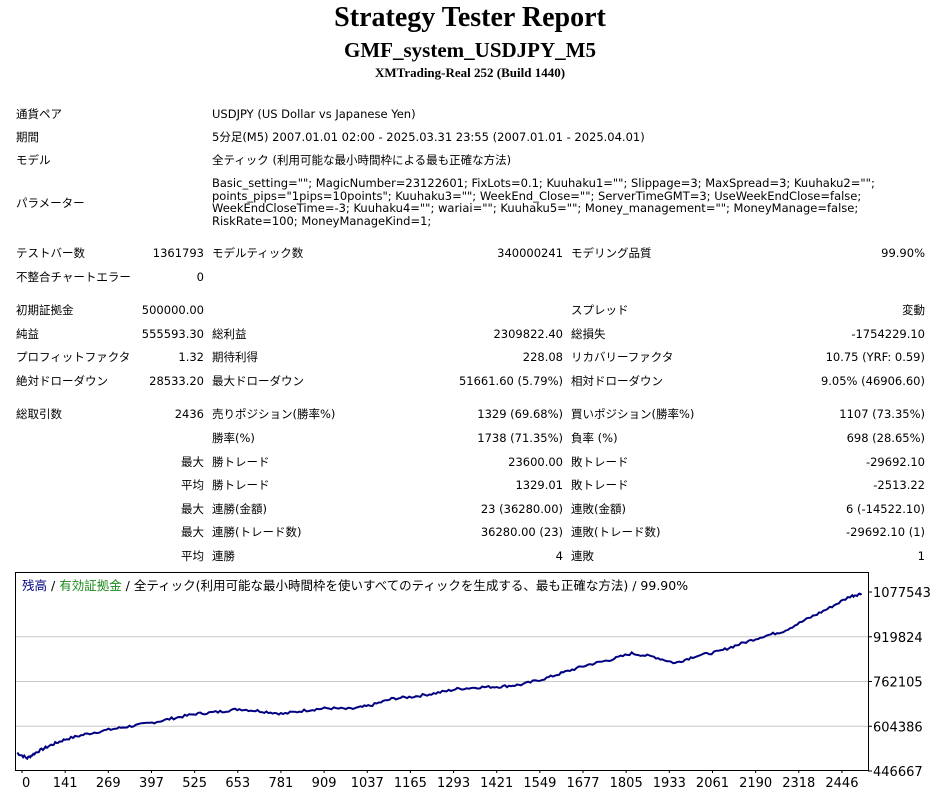  What do you see at coordinates (453, 783) in the screenshot?
I see `x-tick-label: 1293` at bounding box center [453, 783].